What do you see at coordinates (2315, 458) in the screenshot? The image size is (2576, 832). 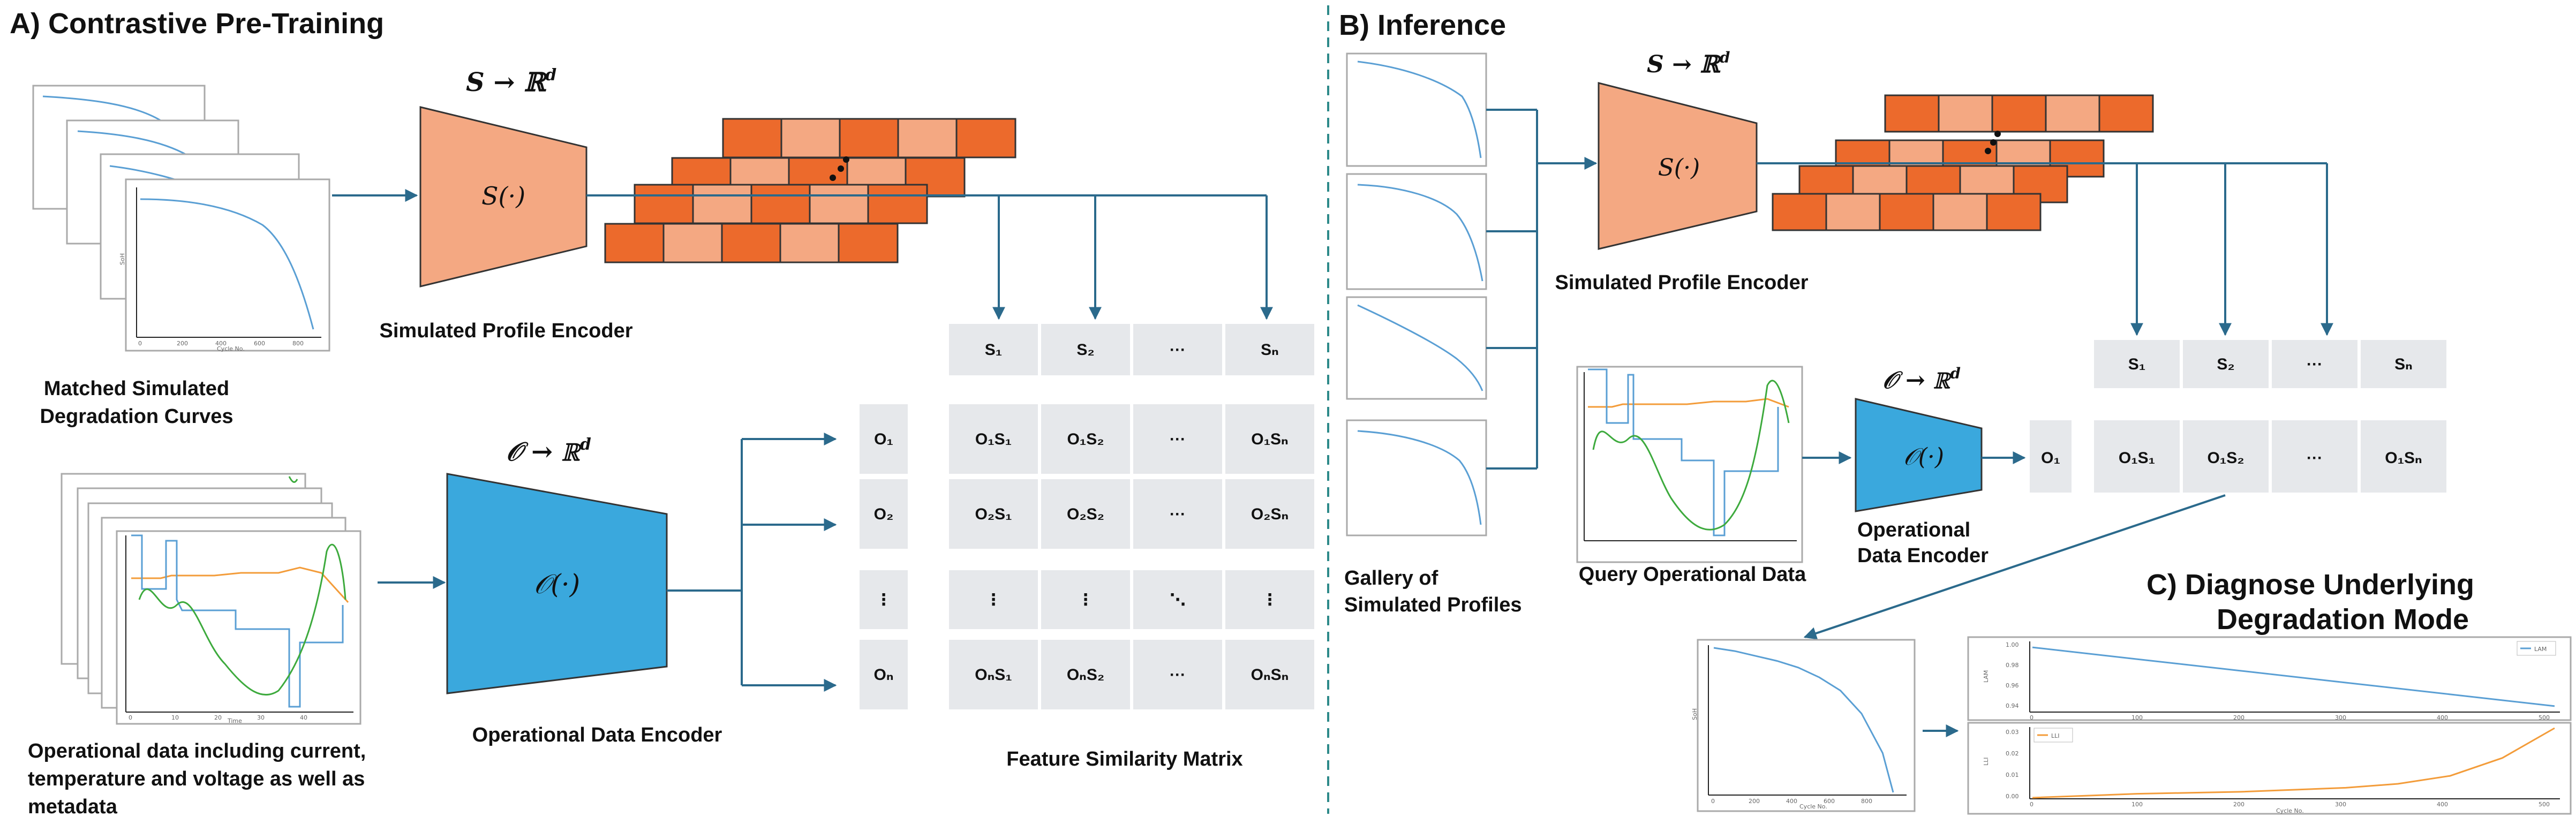 I see `b-row-cell: ···` at bounding box center [2315, 458].